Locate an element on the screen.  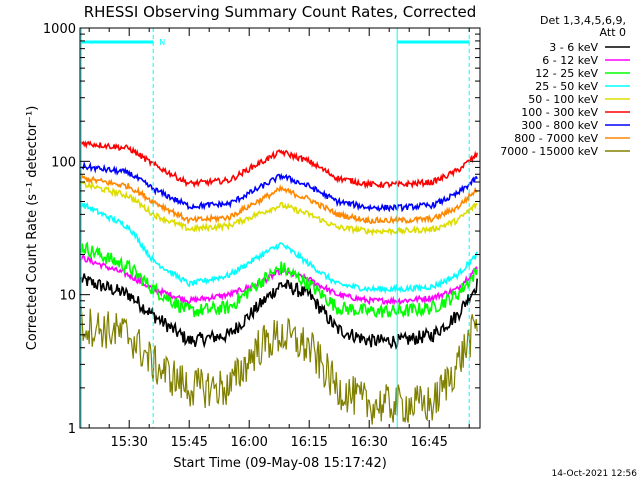
legend-label: 7000 - 15000 keV is located at coordinates (549, 151).